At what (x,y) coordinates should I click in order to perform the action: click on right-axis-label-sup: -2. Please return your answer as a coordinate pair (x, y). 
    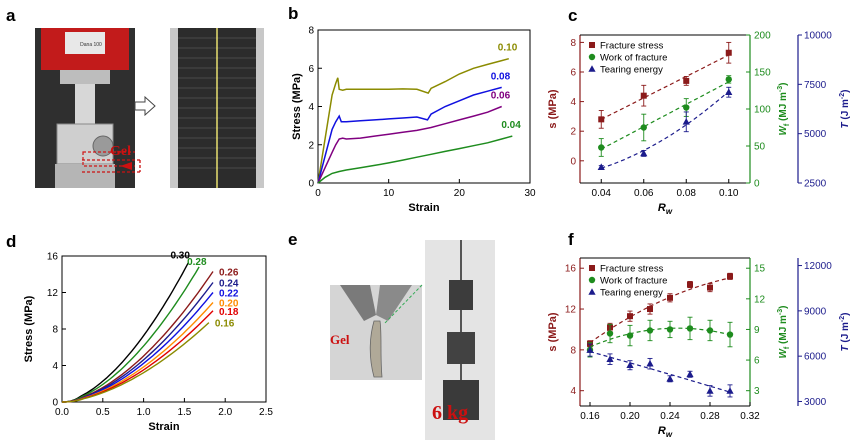
    Looking at the image, I should click on (842, 96).